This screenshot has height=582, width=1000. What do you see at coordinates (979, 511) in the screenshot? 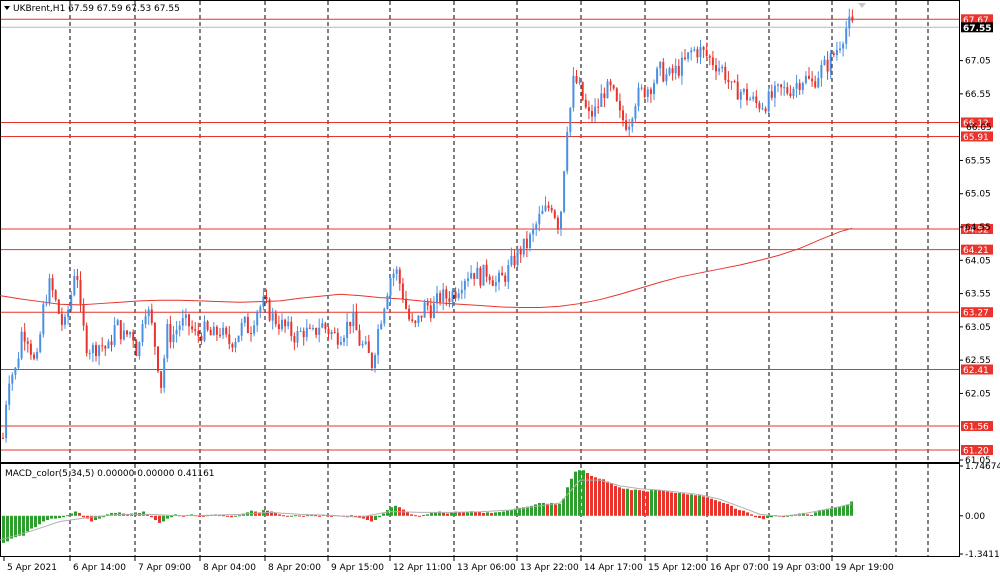
I see `macd-axis: 1.74674 0.00 -1.34117` at bounding box center [979, 511].